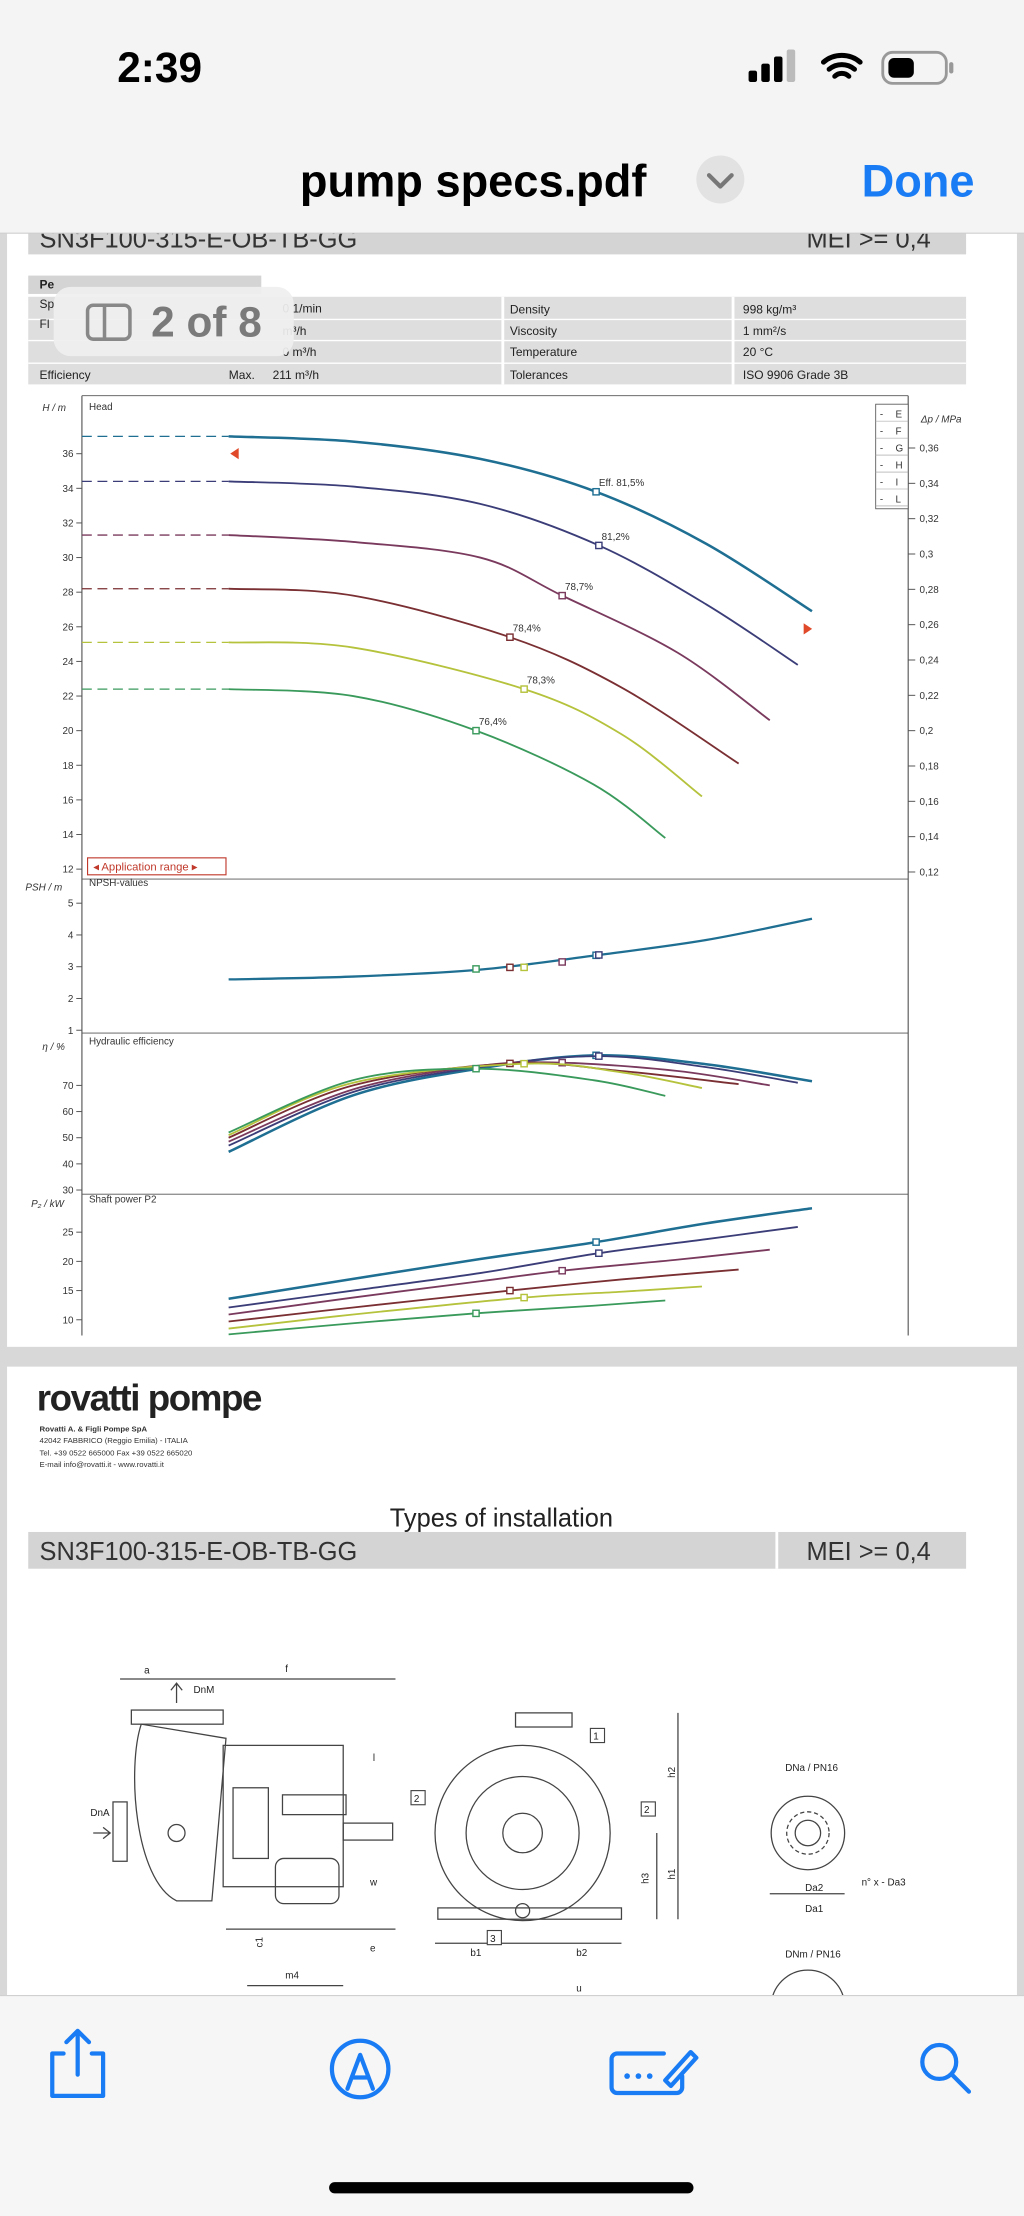 Image resolution: width=1024 pixels, height=2216 pixels. Describe the element at coordinates (511, 2188) in the screenshot. I see `home-indicator` at that location.